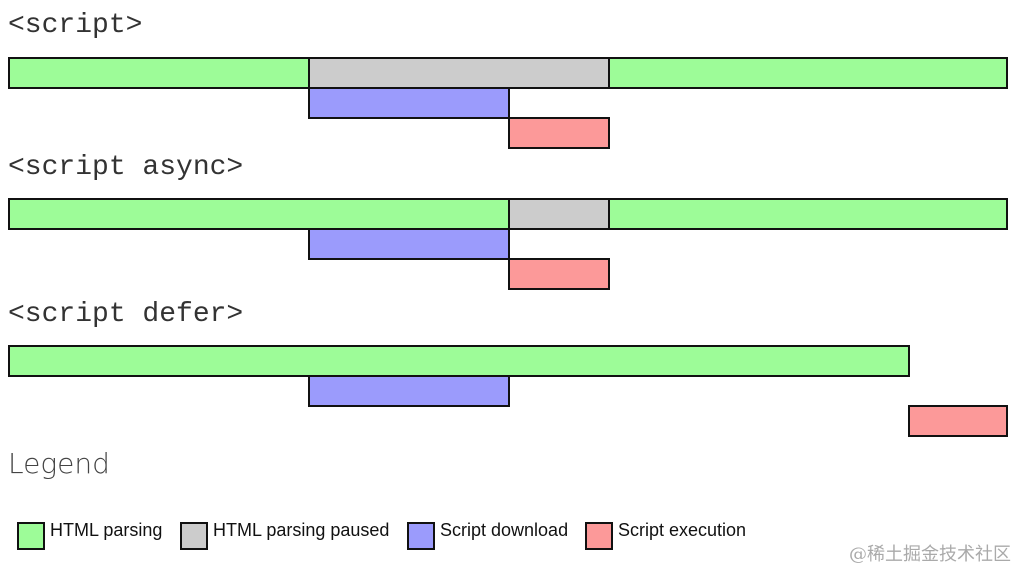 This screenshot has width=1017, height=568. What do you see at coordinates (194, 536) in the screenshot?
I see `legend-swatch-html-parsing-paused` at bounding box center [194, 536].